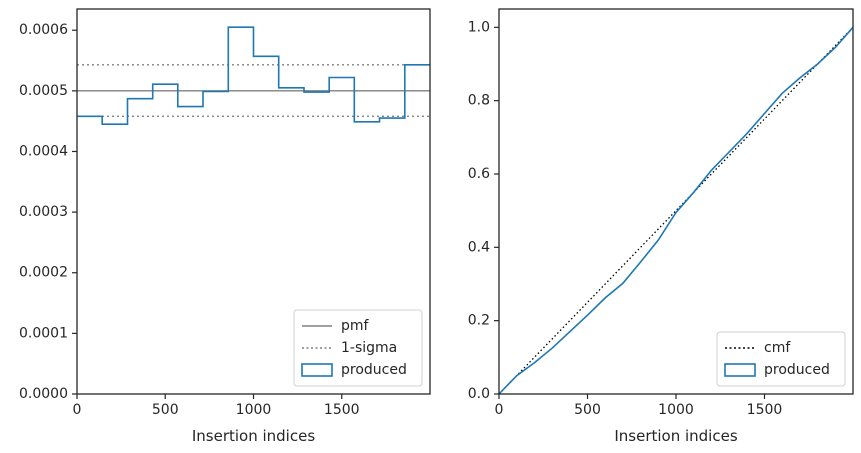  Describe the element at coordinates (355, 326) in the screenshot. I see `legend-pmf-label: pmf` at that location.